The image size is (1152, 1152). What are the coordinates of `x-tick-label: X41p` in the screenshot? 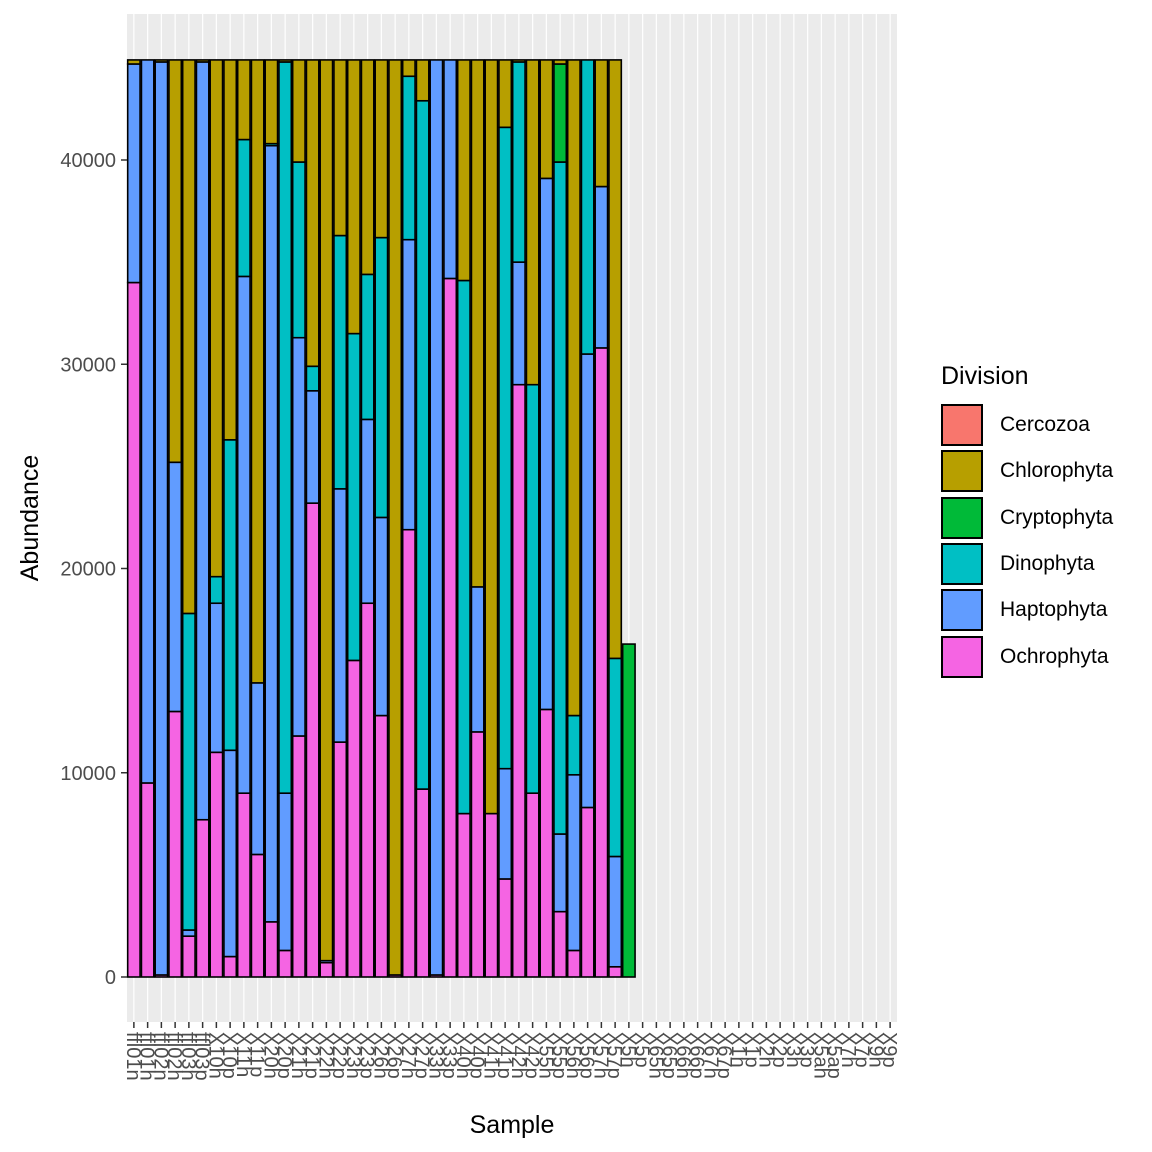 It's located at (504, 1055).